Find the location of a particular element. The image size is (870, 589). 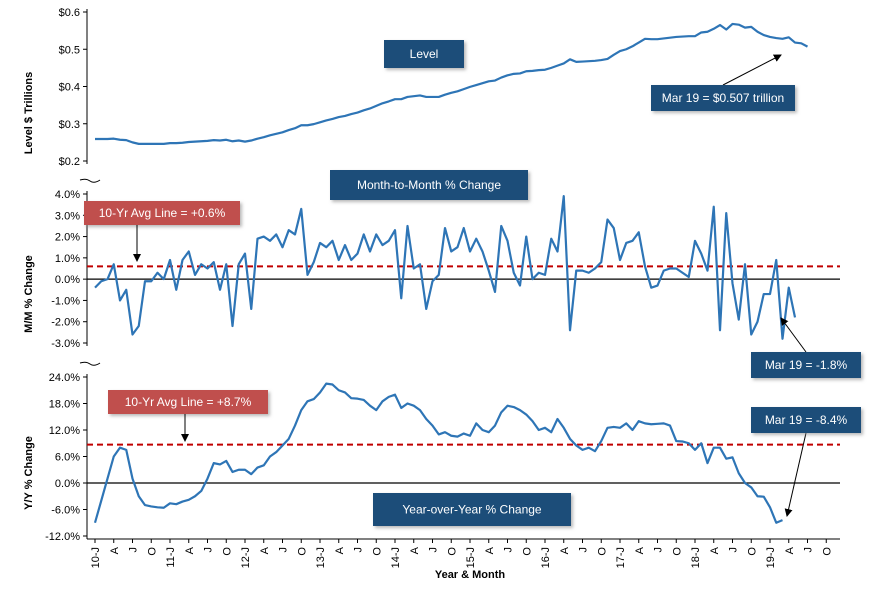

level-title-box-label: Level is located at coordinates (424, 54).